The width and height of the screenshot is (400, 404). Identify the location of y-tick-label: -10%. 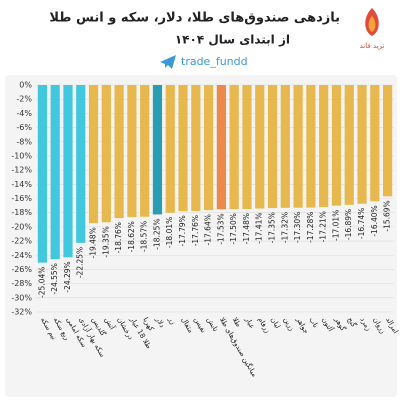
(21, 155).